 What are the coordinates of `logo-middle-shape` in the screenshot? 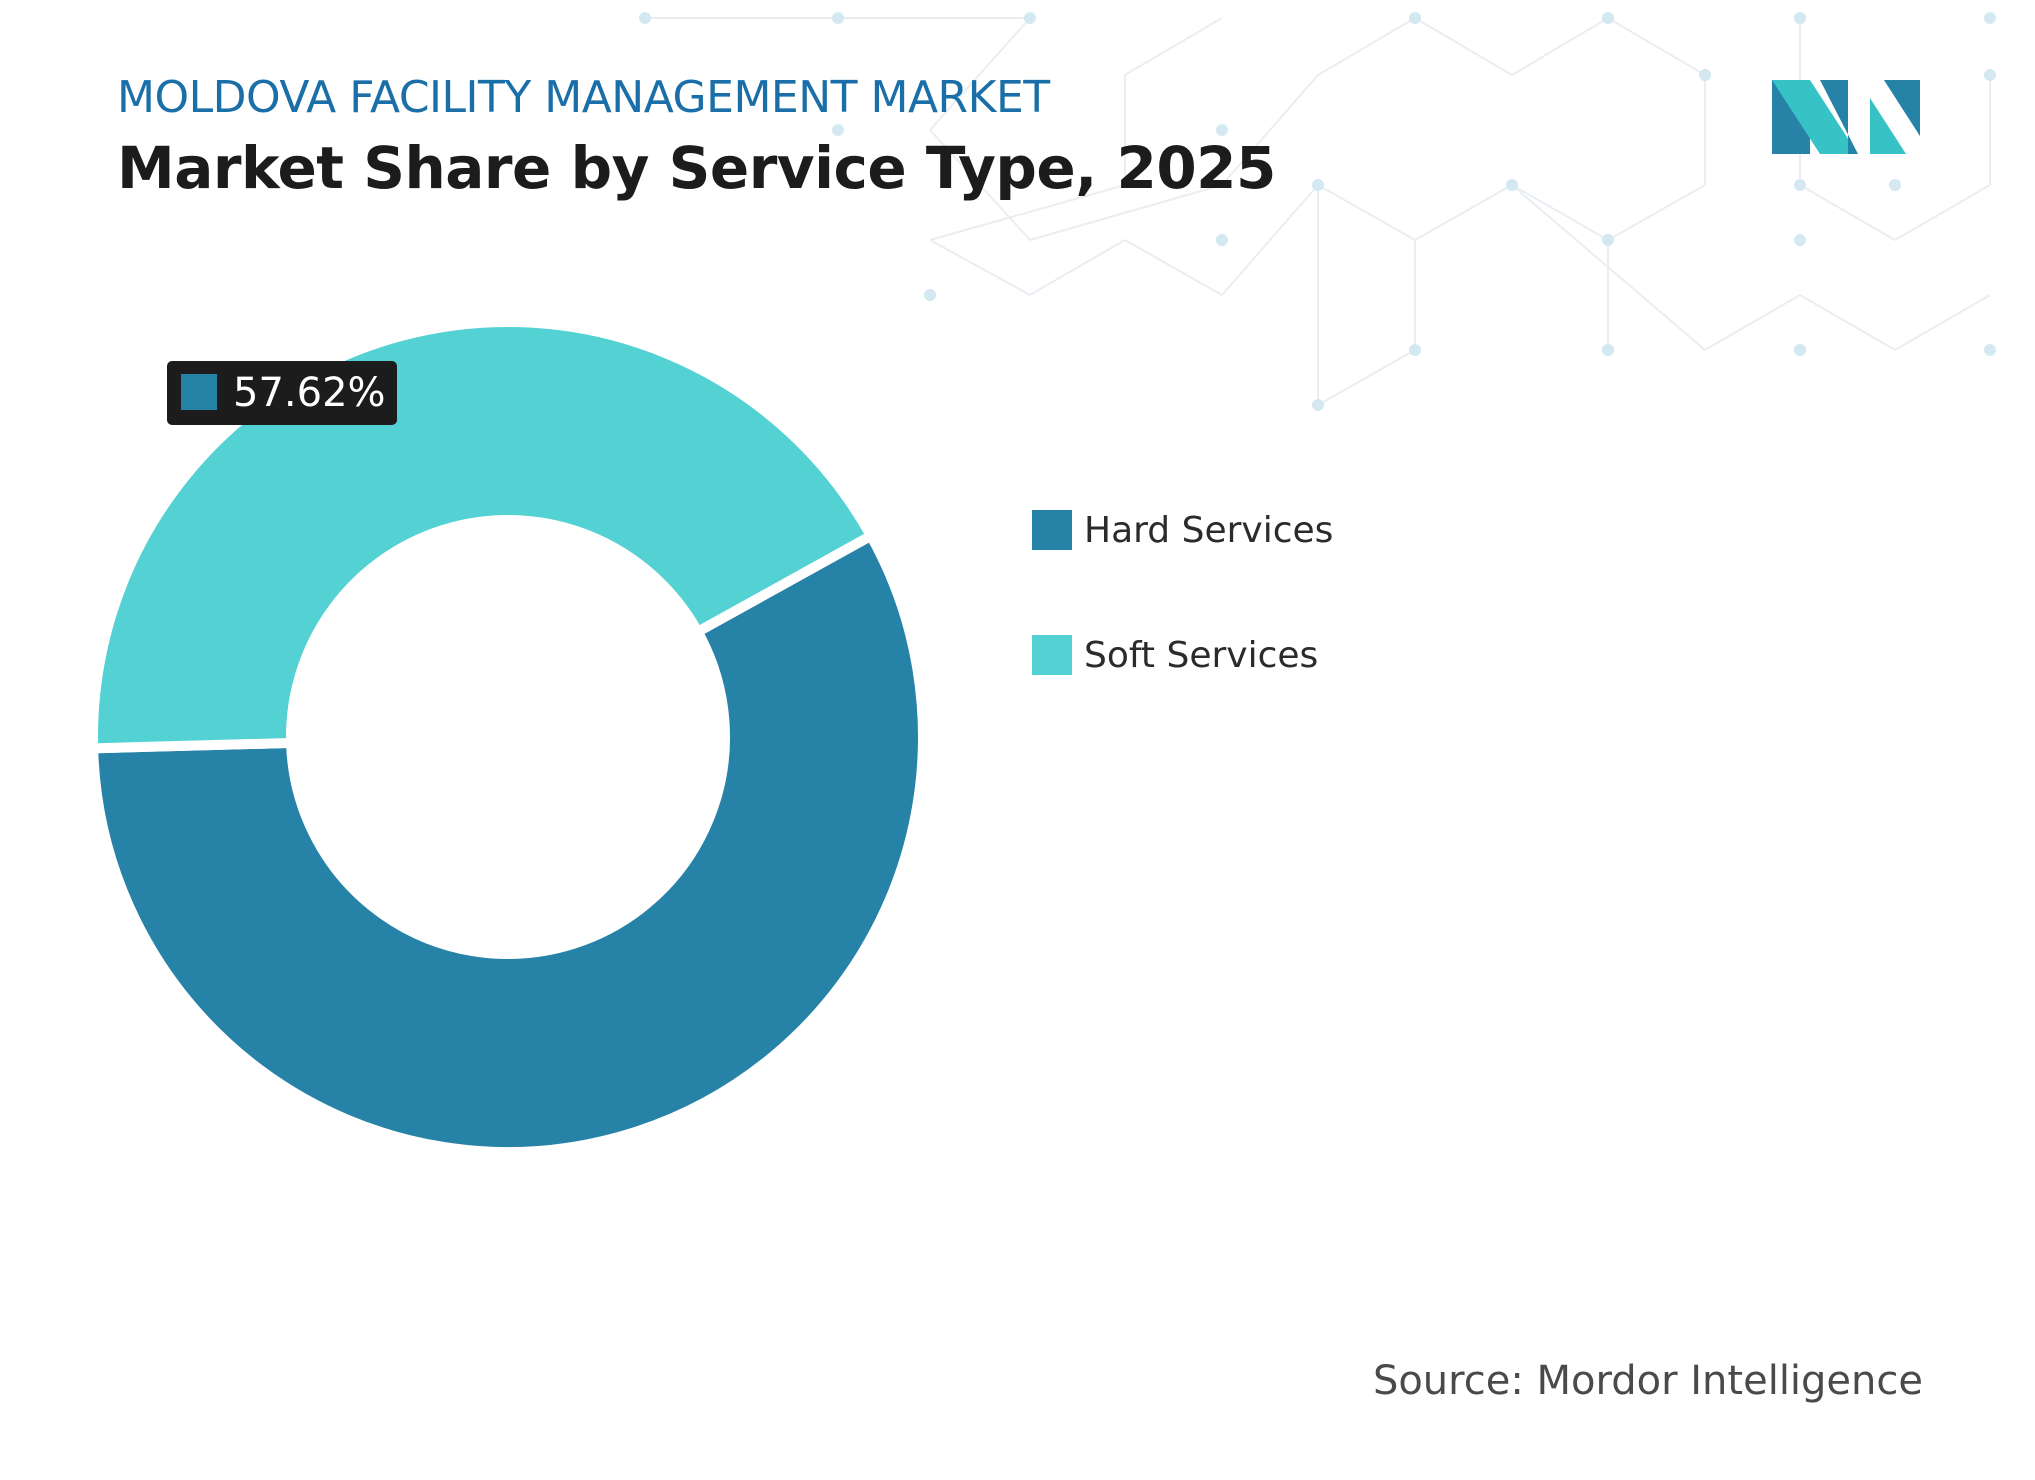 It's located at (1815, 117).